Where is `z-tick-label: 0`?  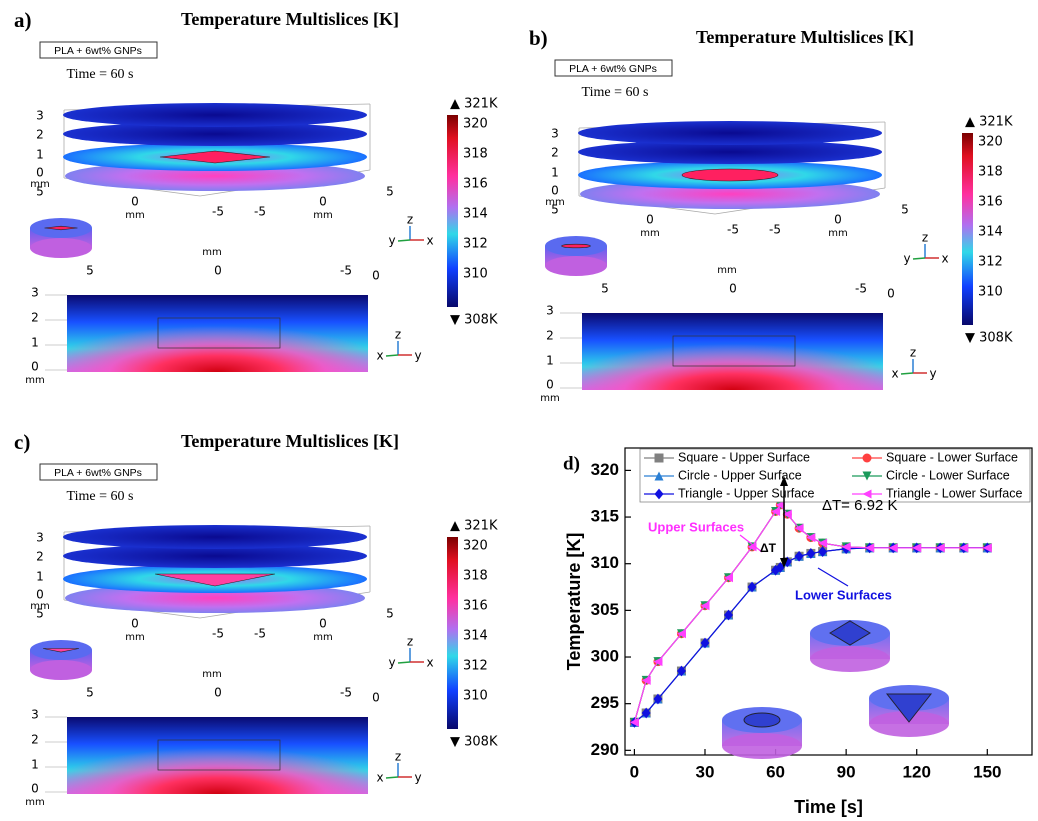
z-tick-label: 0 is located at coordinates (40, 595).